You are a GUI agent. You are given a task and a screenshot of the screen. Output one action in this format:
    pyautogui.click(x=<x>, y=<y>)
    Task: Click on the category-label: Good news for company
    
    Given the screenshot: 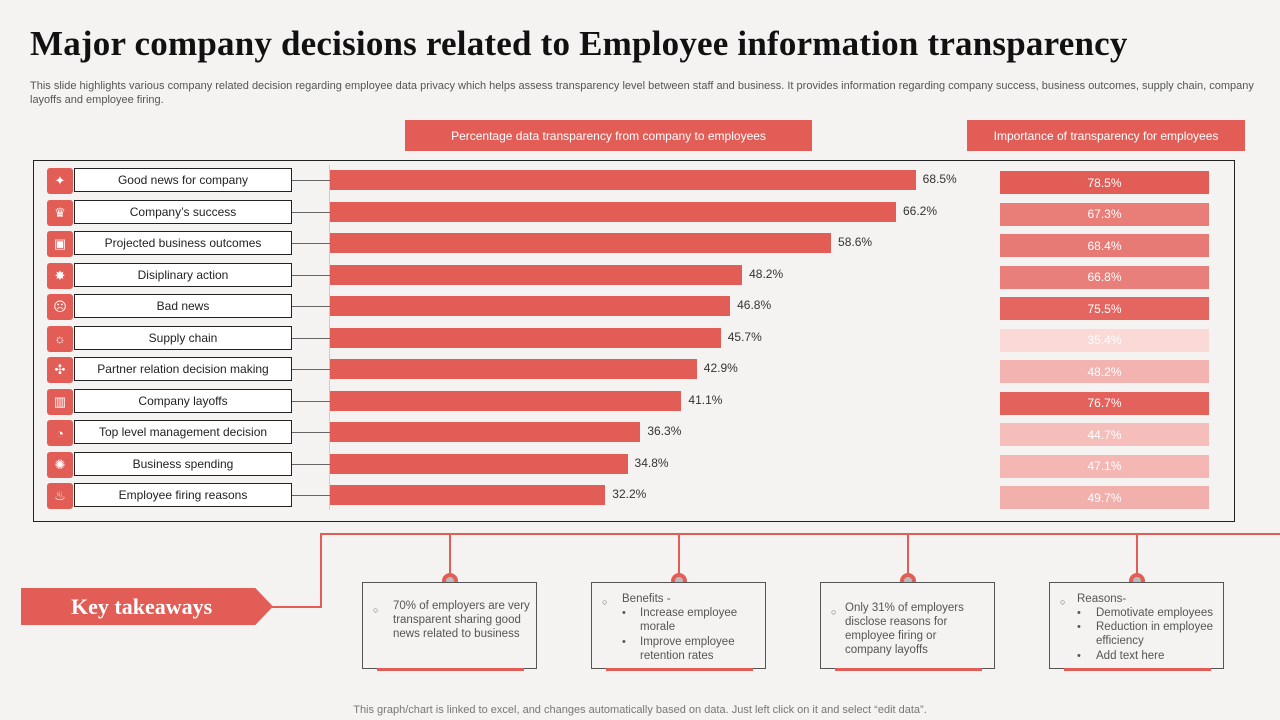 What is the action you would take?
    pyautogui.click(x=183, y=180)
    